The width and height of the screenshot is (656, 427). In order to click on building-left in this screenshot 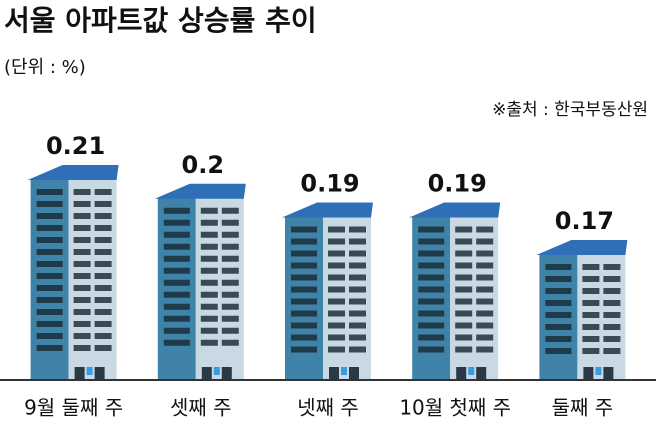, I will do `click(176, 288)`.